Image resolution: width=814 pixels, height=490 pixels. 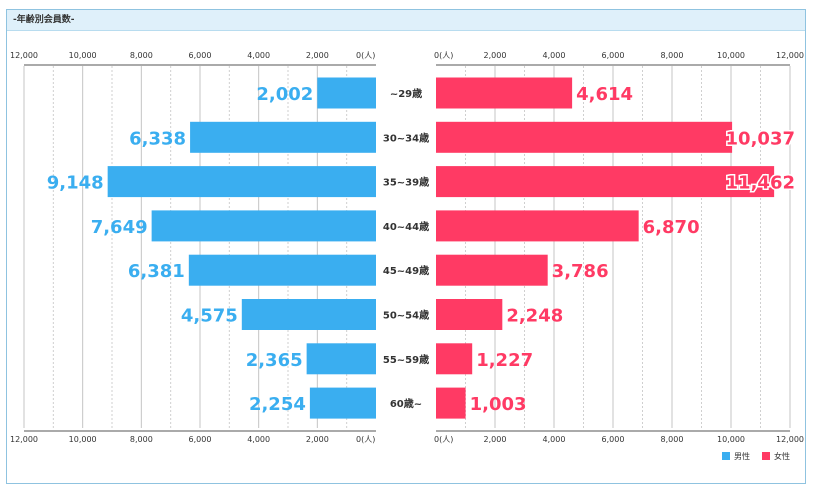 What do you see at coordinates (760, 183) in the screenshot?
I see `value-label-female: 11,462` at bounding box center [760, 183].